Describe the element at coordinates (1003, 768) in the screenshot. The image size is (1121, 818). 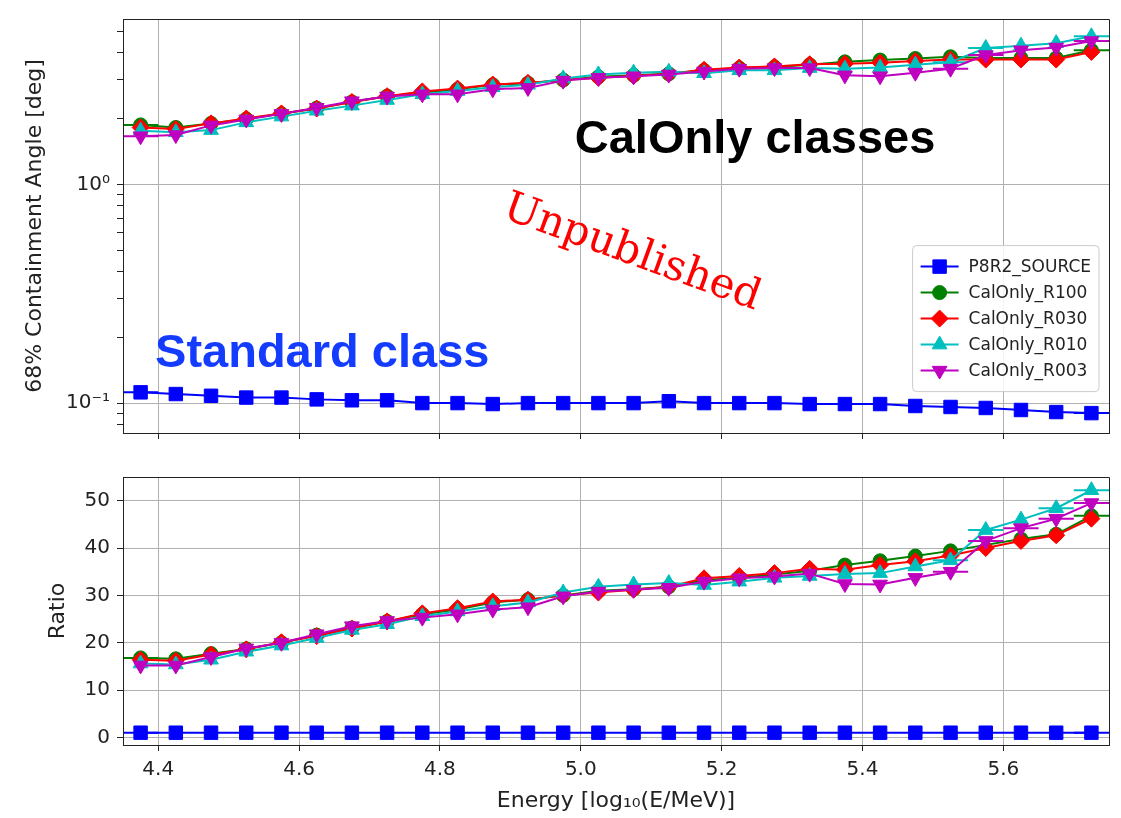
I see `x-tick-label: 5.6` at that location.